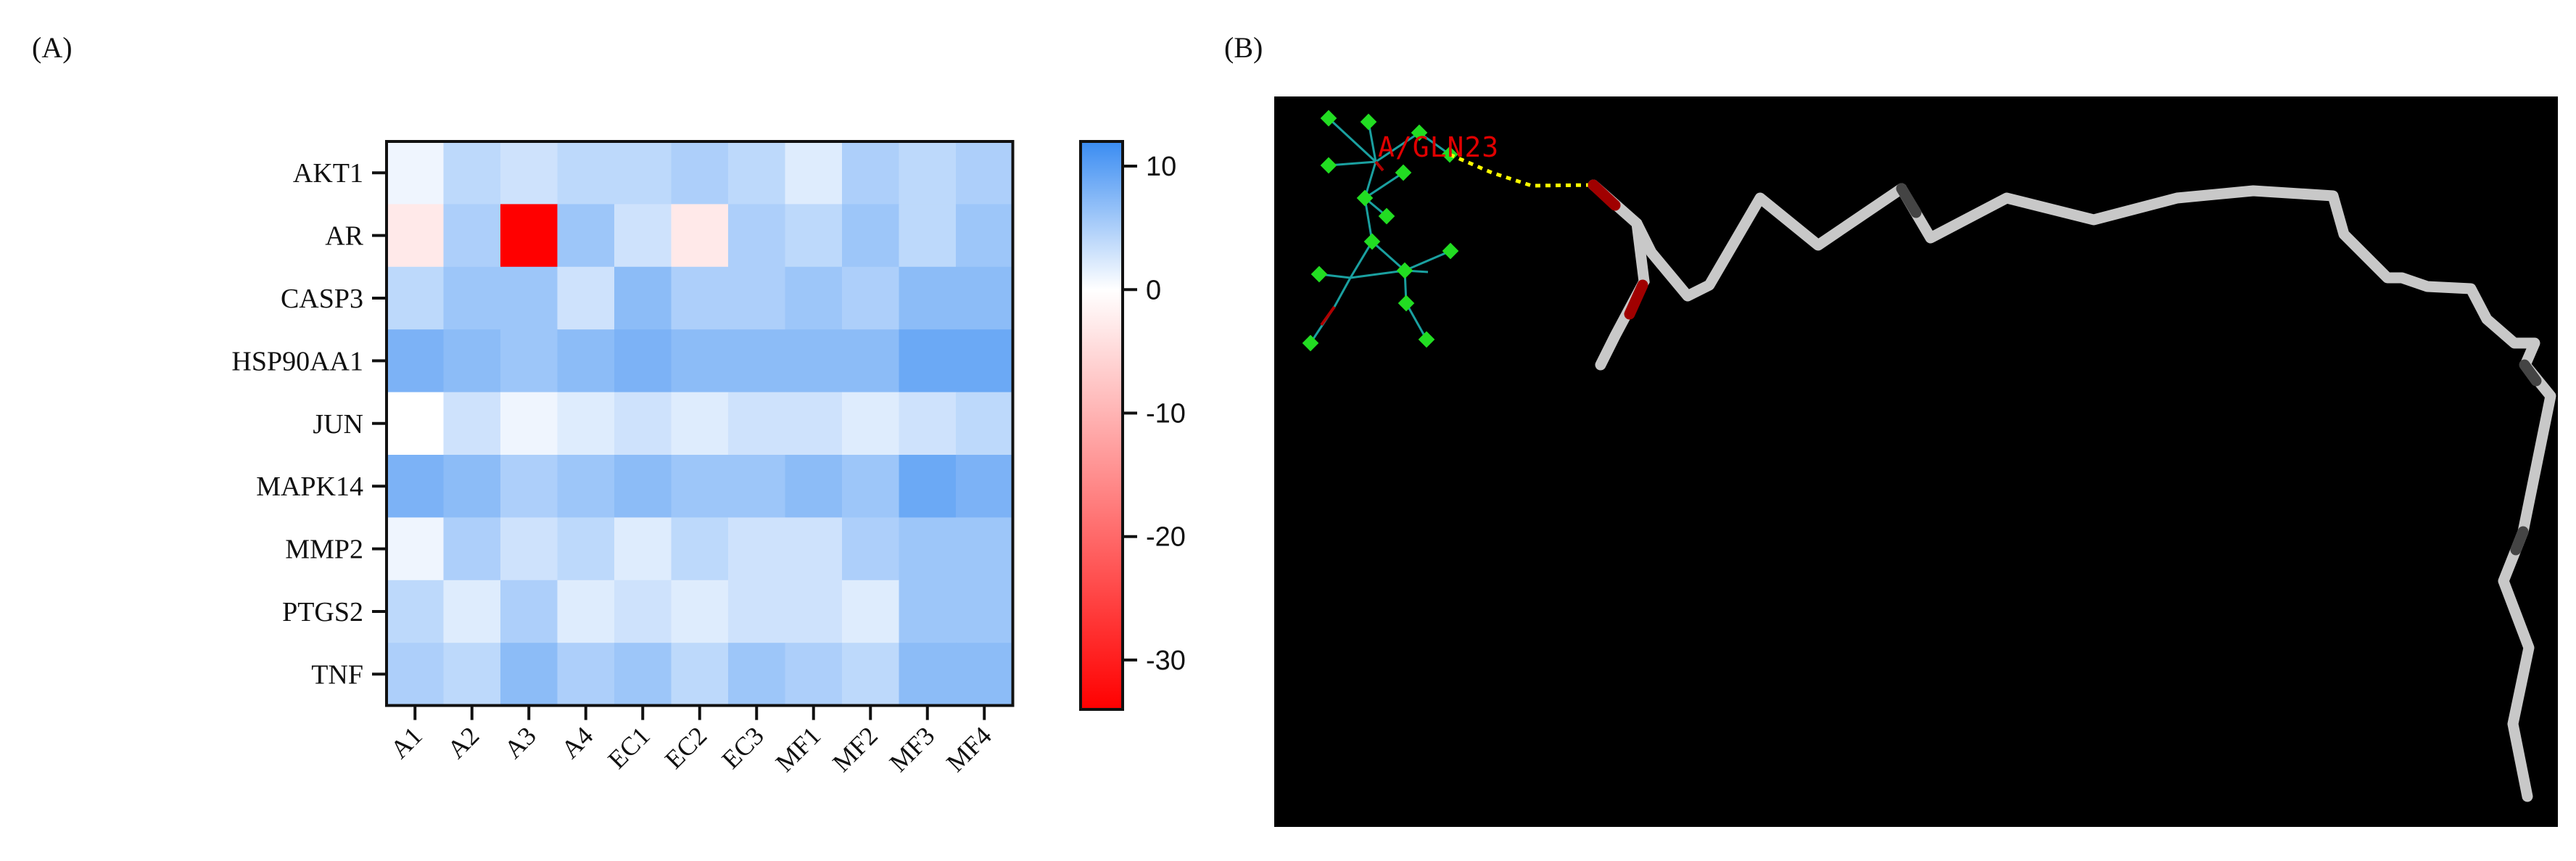  Describe the element at coordinates (463, 742) in the screenshot. I see `column-label: A2` at that location.